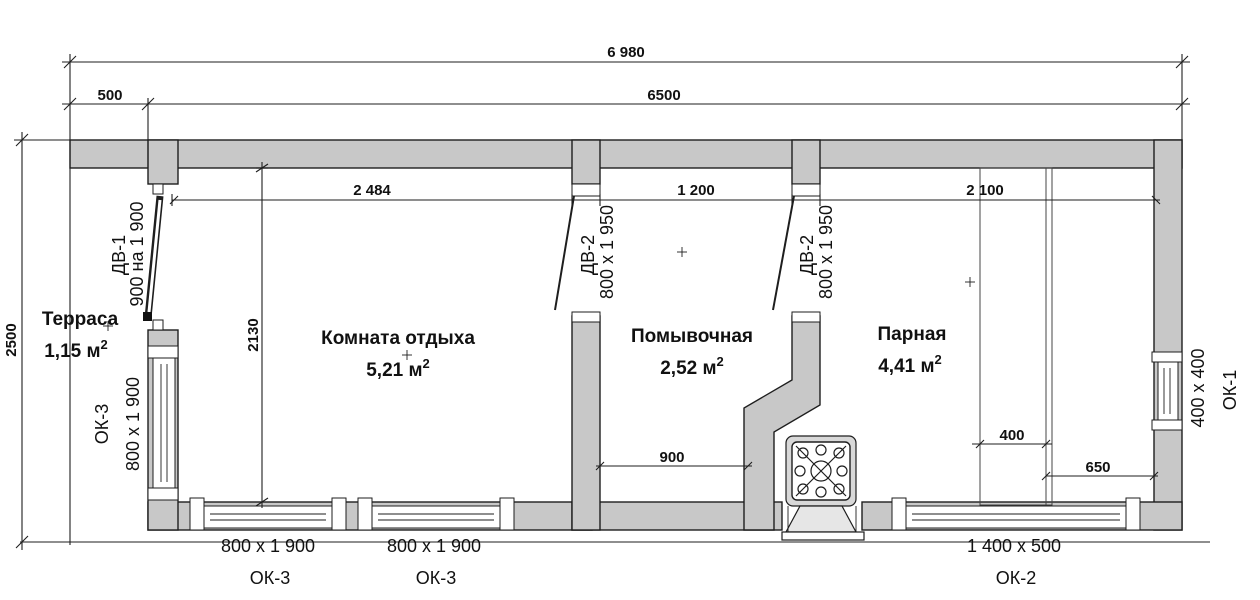 The image size is (1260, 600). I want to click on room-name: Терраса, so click(80, 319).